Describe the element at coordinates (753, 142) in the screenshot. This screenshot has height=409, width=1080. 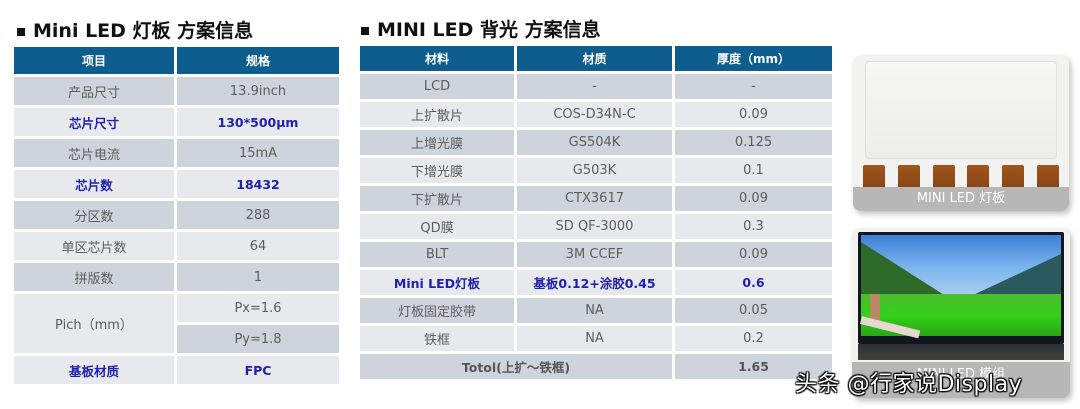
I see `thickness-cell: 0.125` at that location.